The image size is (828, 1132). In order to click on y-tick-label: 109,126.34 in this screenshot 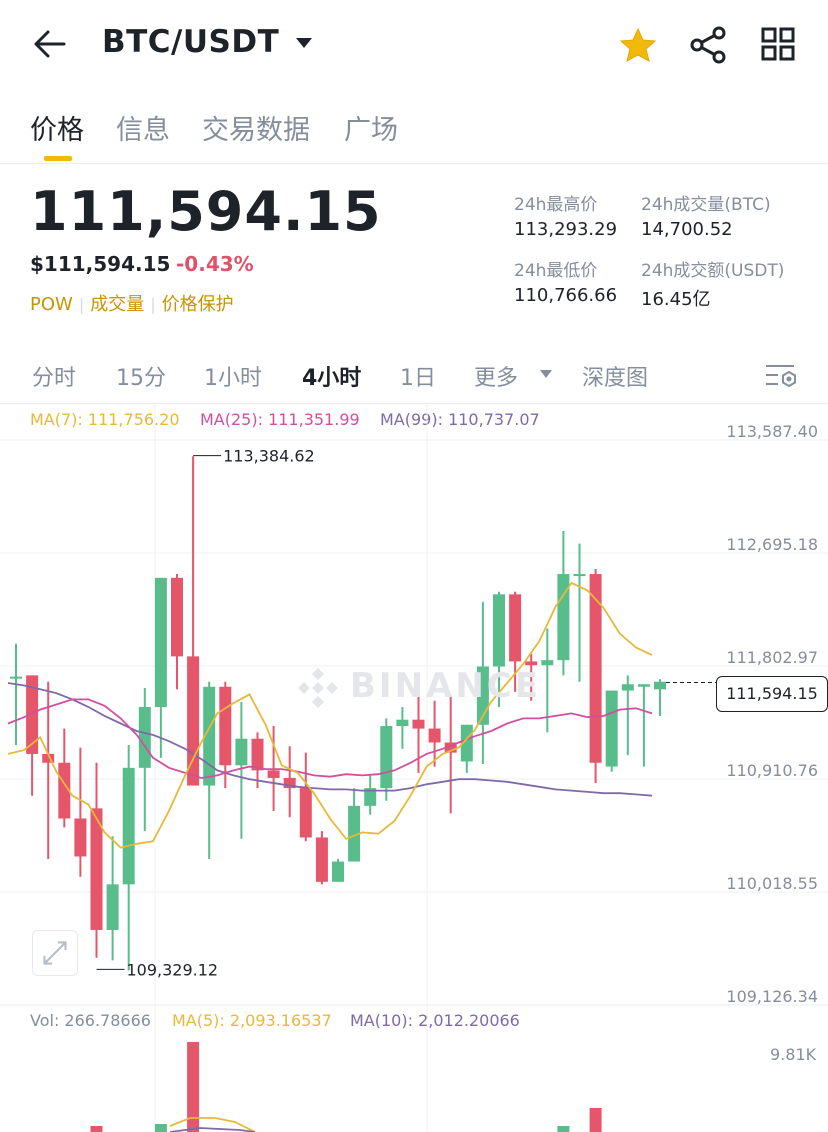, I will do `click(772, 996)`.